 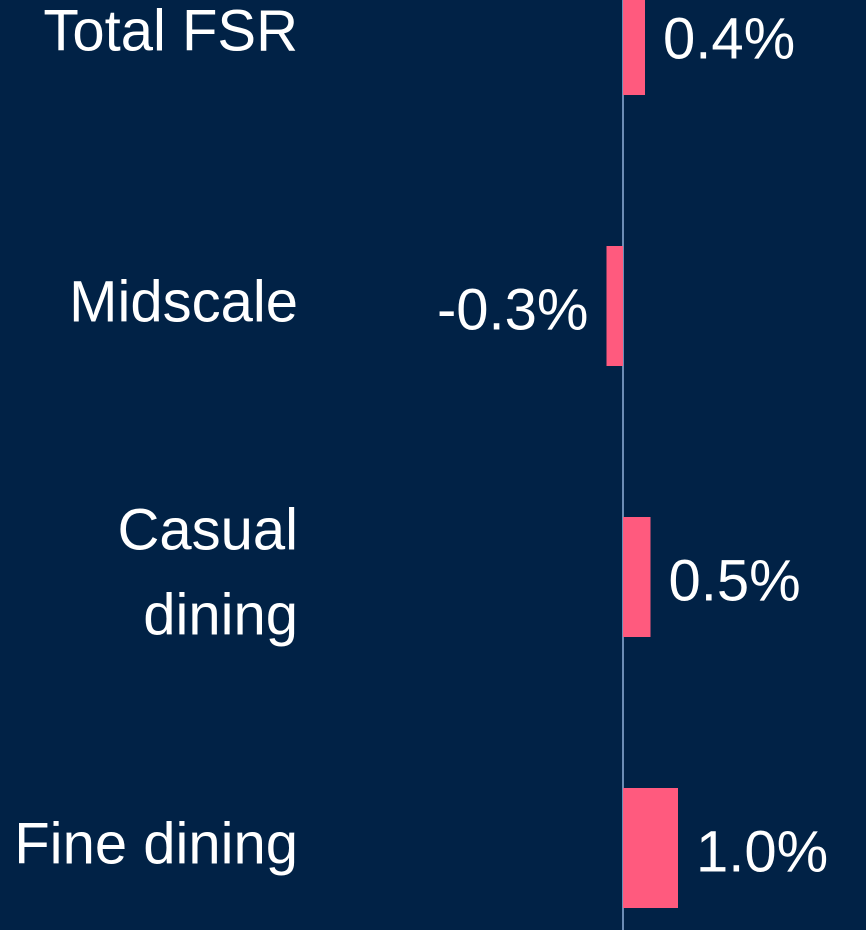 What do you see at coordinates (156, 843) in the screenshot?
I see `category-label: Fine dining` at bounding box center [156, 843].